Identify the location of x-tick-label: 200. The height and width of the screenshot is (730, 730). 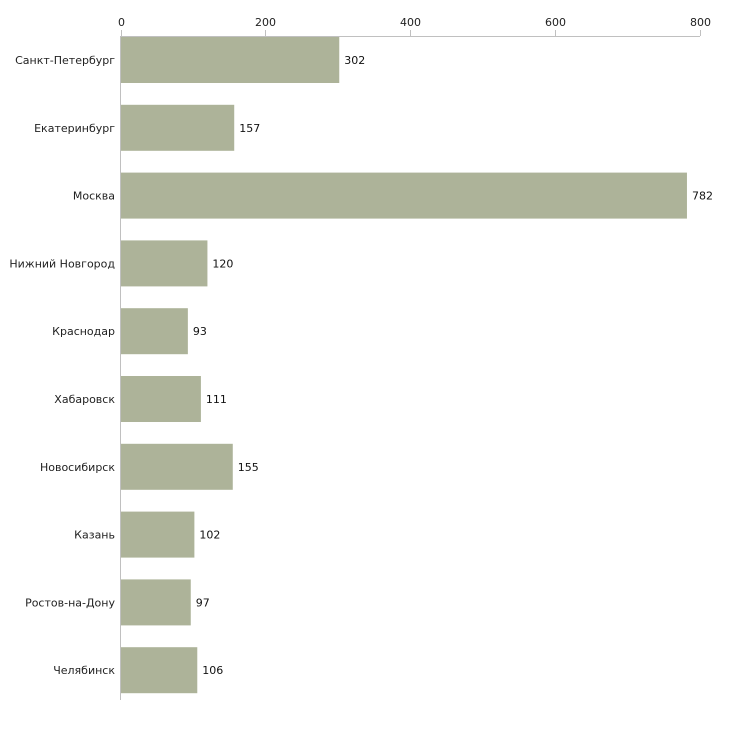
(265, 22).